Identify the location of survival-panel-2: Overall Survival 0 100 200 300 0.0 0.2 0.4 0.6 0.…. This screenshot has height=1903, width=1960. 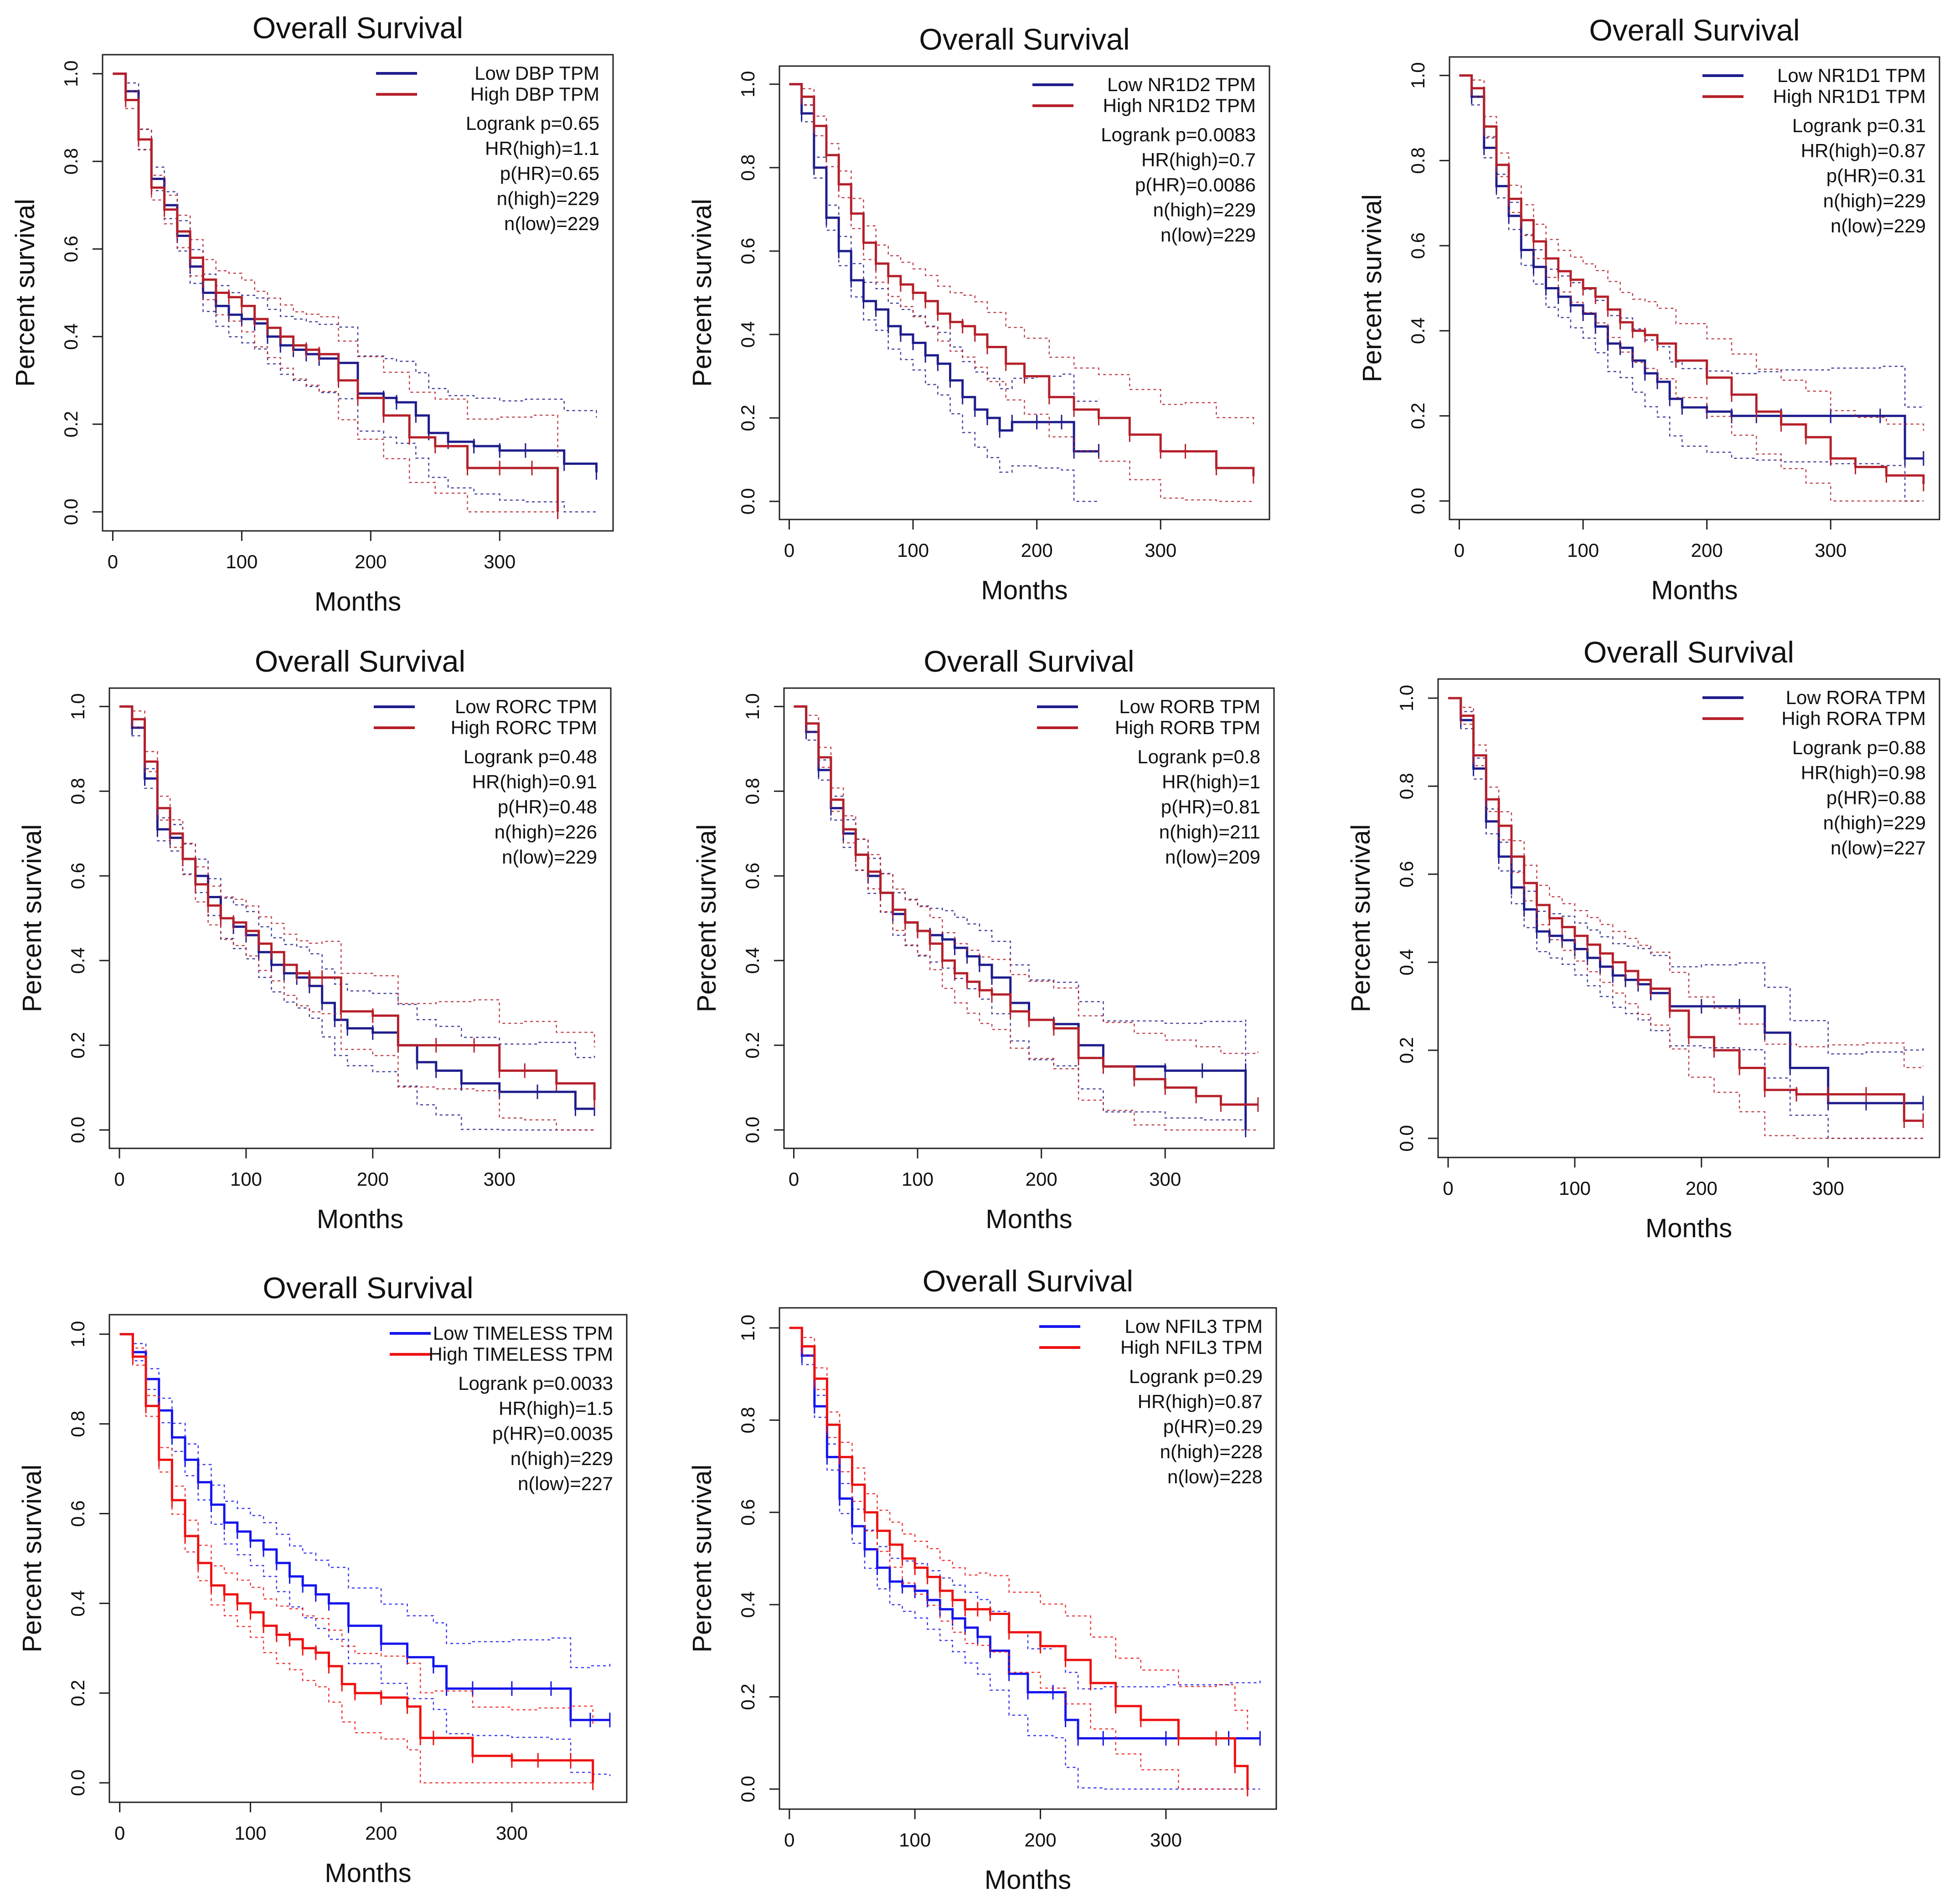
(978, 313).